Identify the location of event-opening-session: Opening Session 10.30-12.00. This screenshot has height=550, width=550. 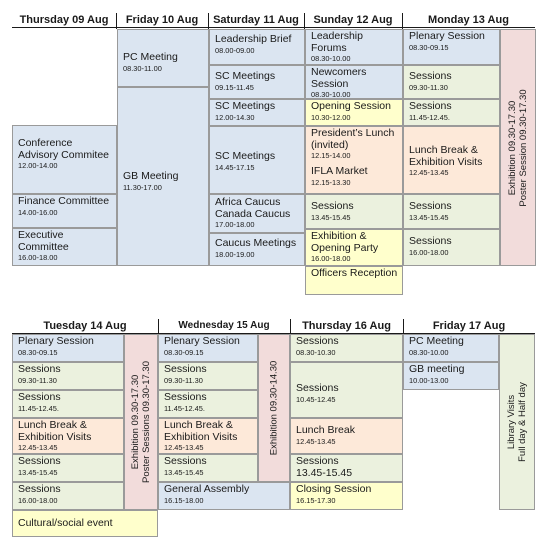
(354, 112).